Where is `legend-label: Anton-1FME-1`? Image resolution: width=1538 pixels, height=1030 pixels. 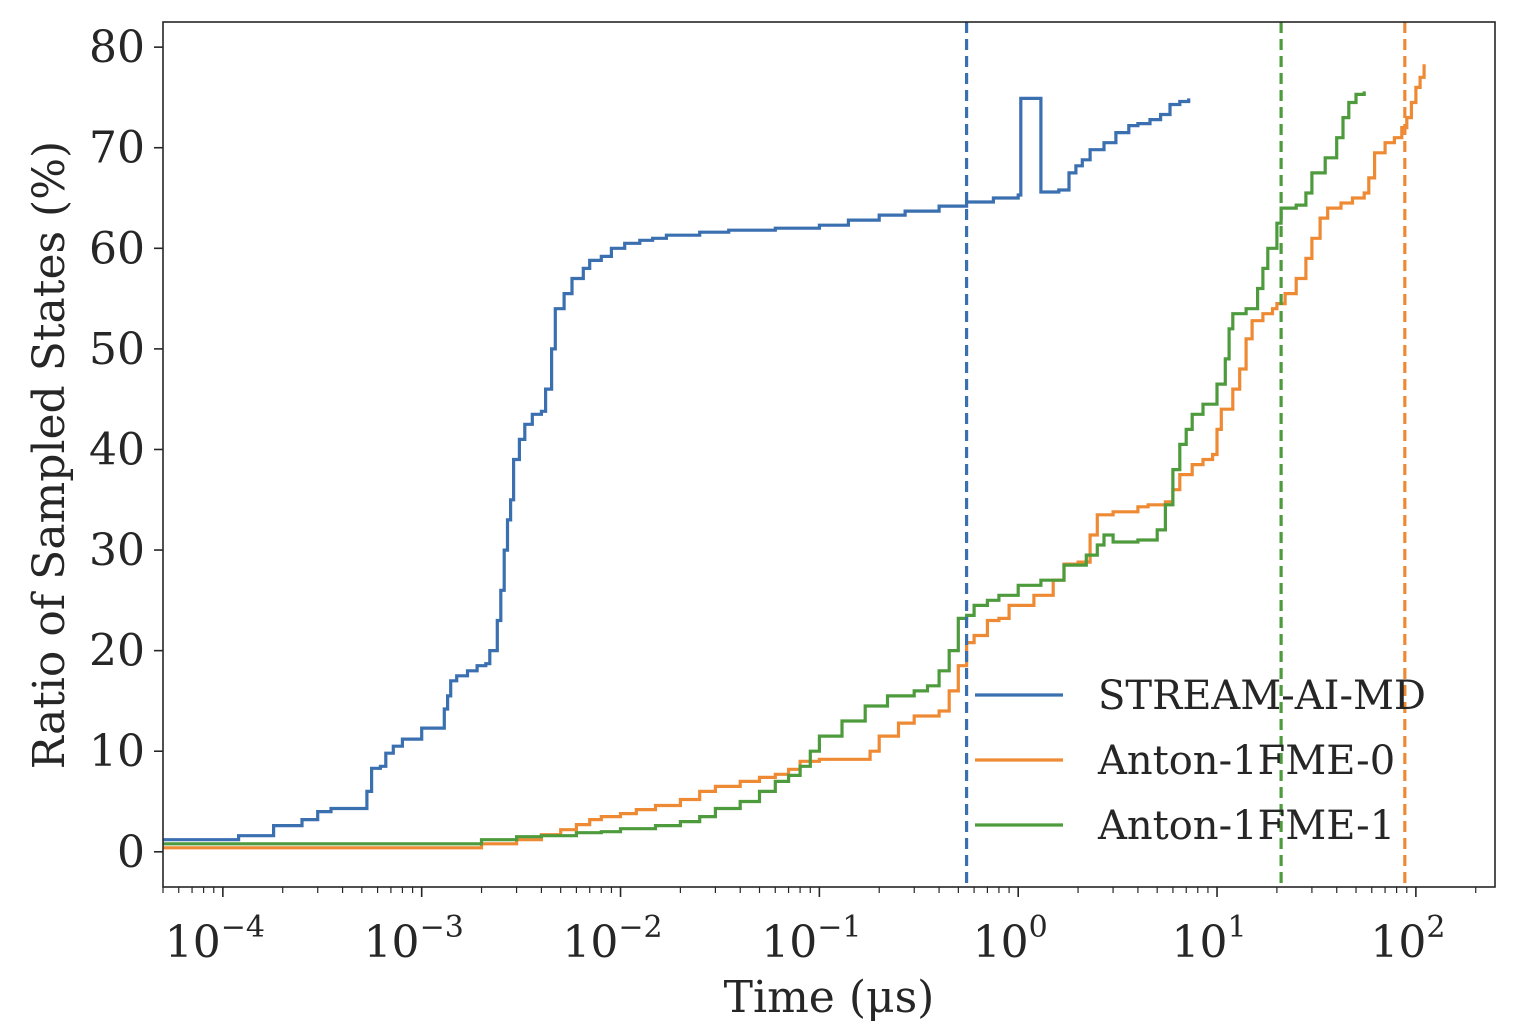 legend-label: Anton-1FME-1 is located at coordinates (1246, 826).